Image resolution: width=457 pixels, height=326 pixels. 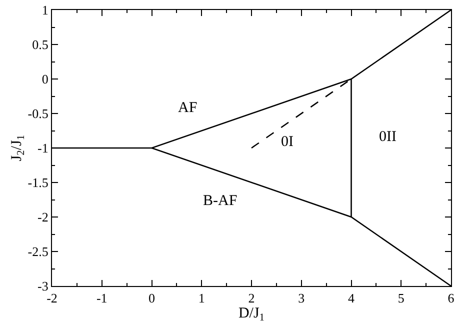 What do you see at coordinates (351, 298) in the screenshot?
I see `x-tick-label: 4` at bounding box center [351, 298].